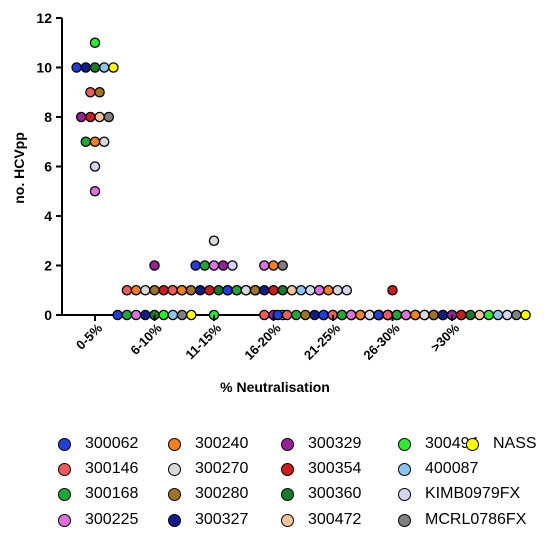  What do you see at coordinates (98, 494) in the screenshot?
I see `legend-item: 300168` at bounding box center [98, 494].